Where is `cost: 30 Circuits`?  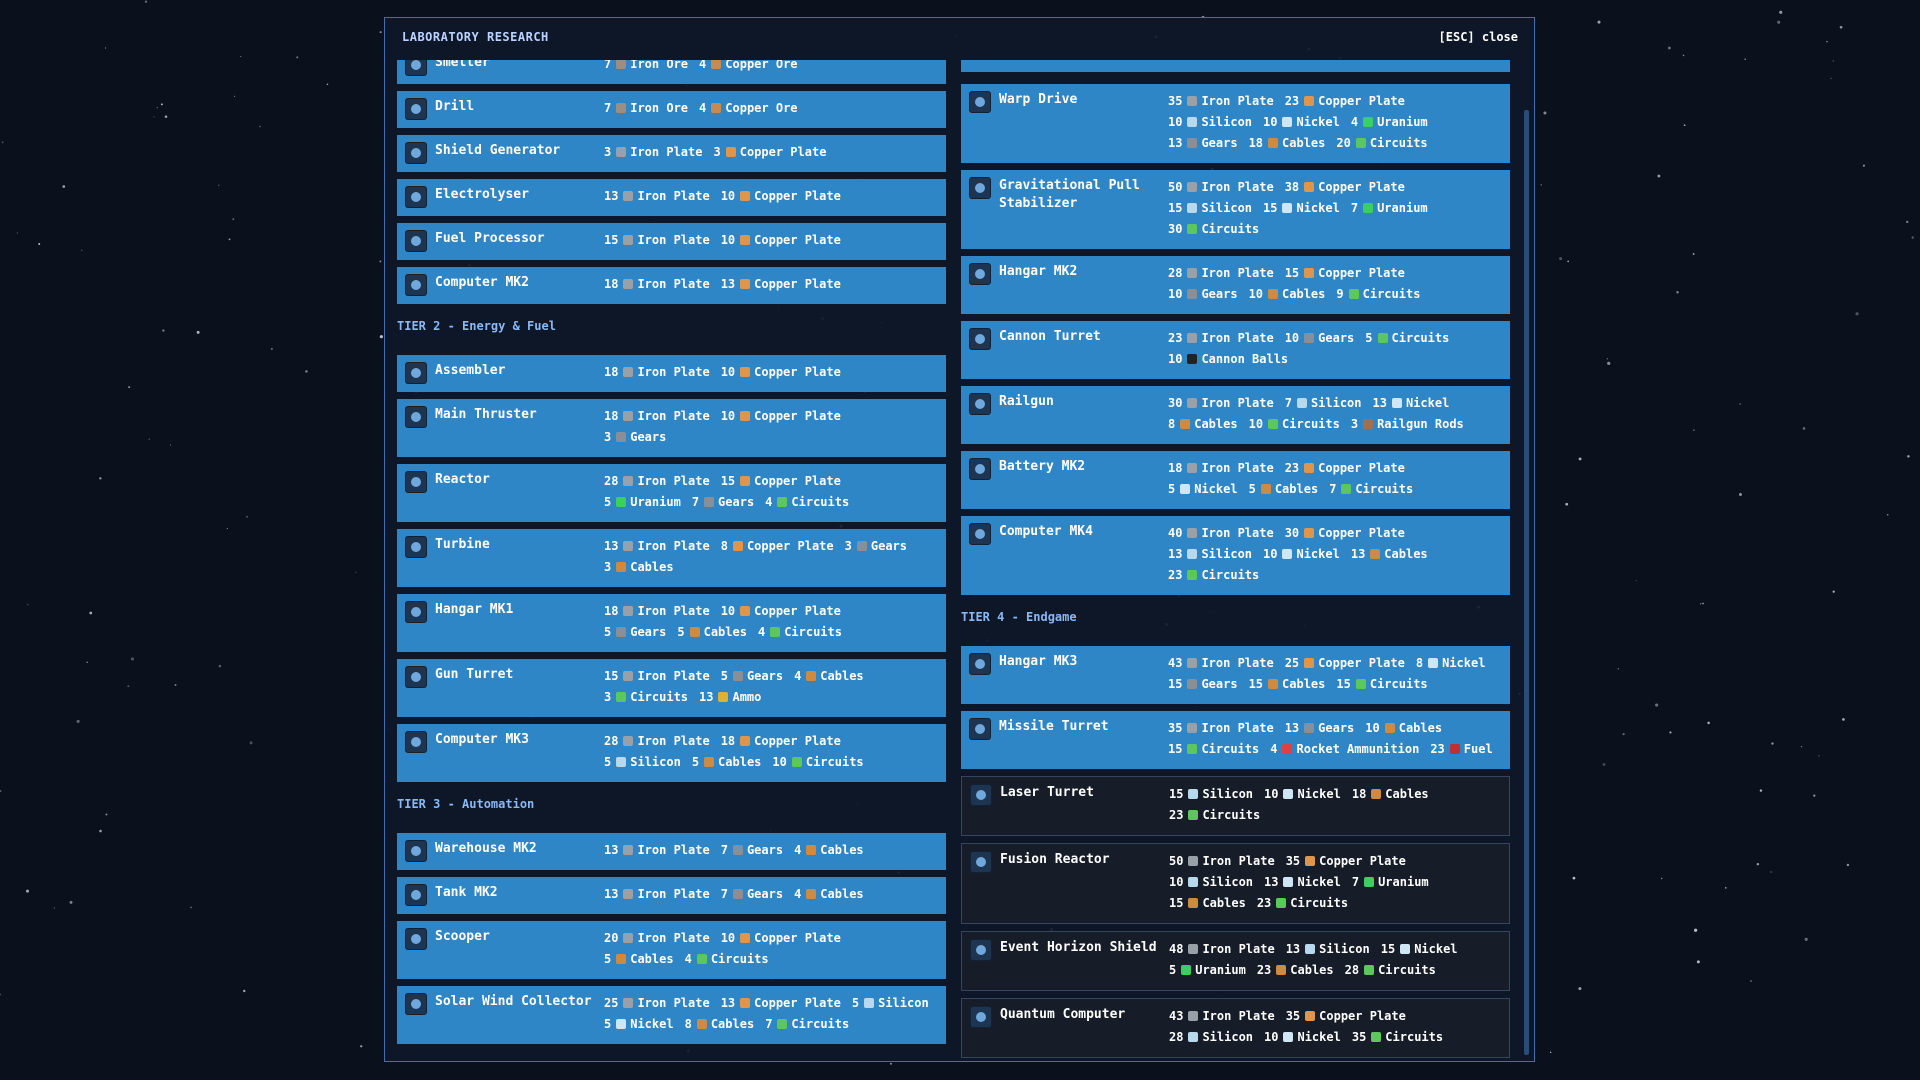 cost: 30 Circuits is located at coordinates (1213, 229).